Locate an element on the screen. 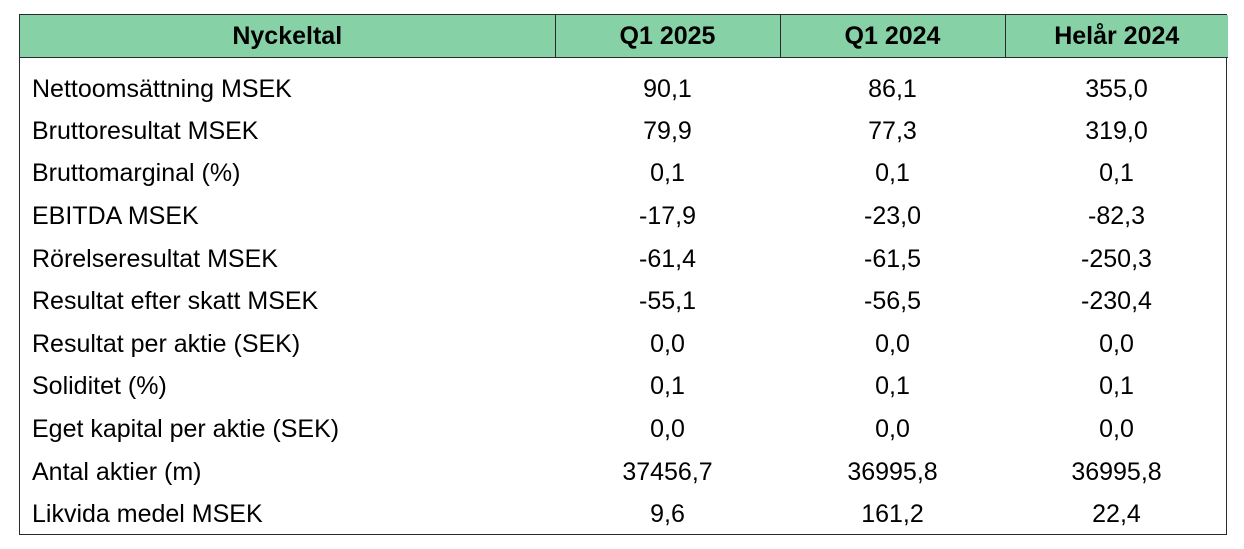 Image resolution: width=1244 pixels, height=549 pixels. cell-q1-2024: -61,5 is located at coordinates (892, 258).